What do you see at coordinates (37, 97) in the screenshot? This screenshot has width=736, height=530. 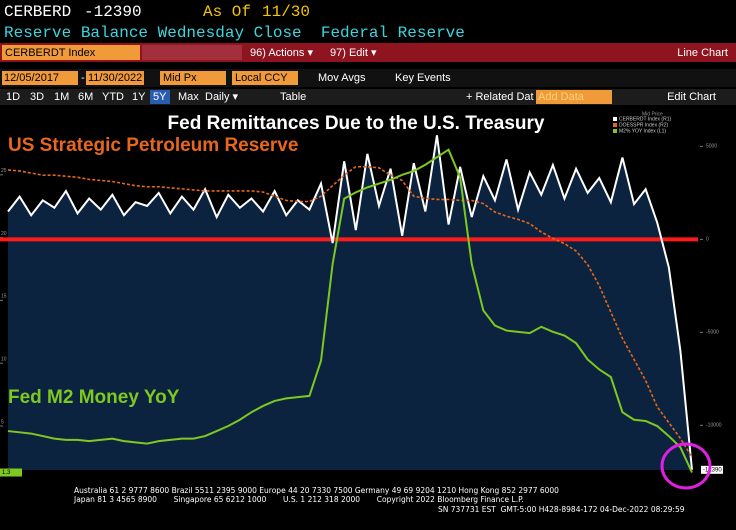 I see `period-button: 3D` at bounding box center [37, 97].